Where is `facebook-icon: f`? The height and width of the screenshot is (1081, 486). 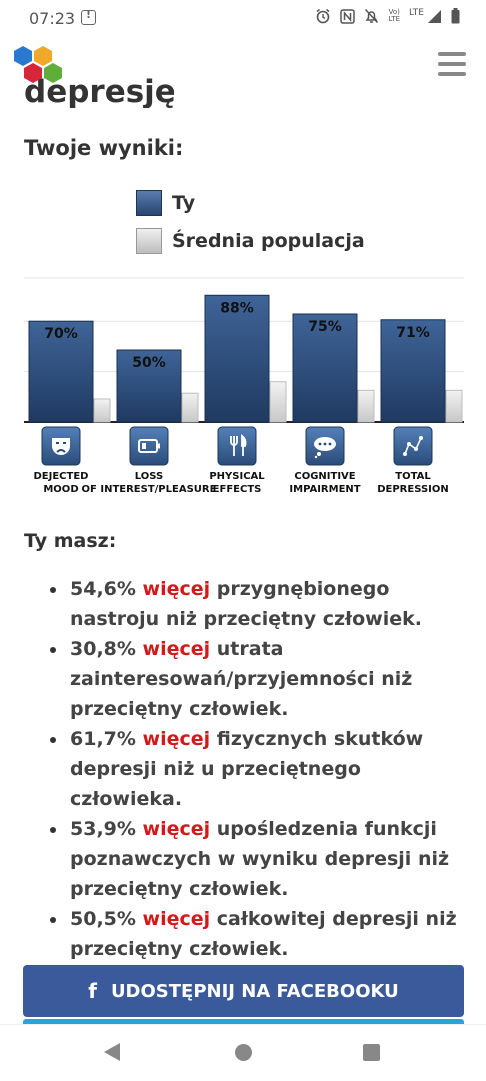
facebook-icon: f is located at coordinates (92, 991).